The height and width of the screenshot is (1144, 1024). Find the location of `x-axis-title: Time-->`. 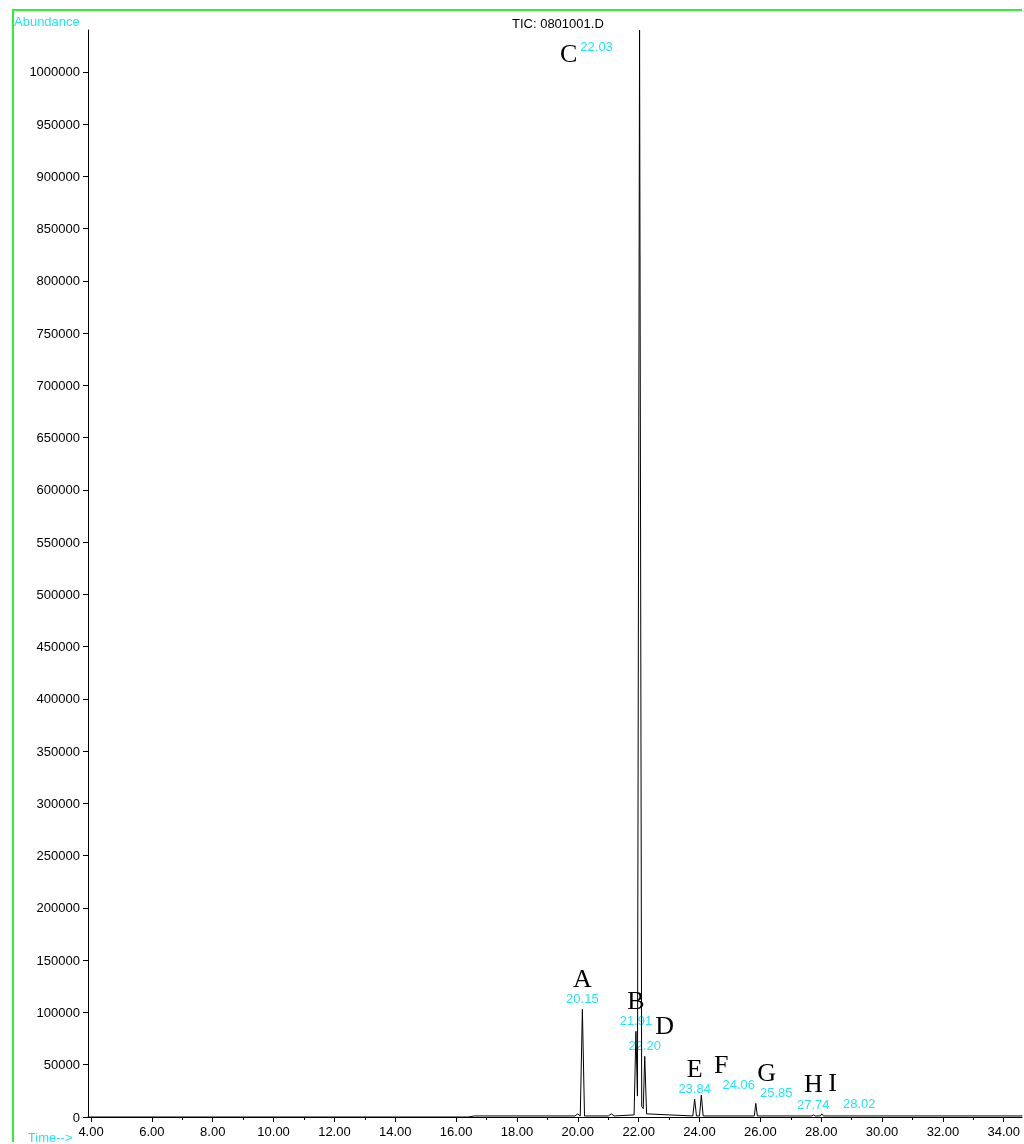

x-axis-title: Time--> is located at coordinates (50, 1137).